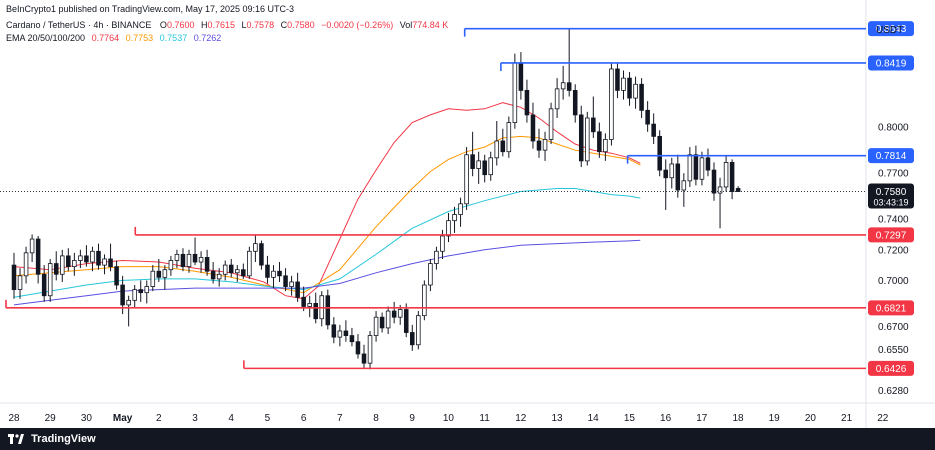 This screenshot has width=935, height=450. What do you see at coordinates (891, 156) in the screenshot?
I see `key-level-label: 0.7814` at bounding box center [891, 156].